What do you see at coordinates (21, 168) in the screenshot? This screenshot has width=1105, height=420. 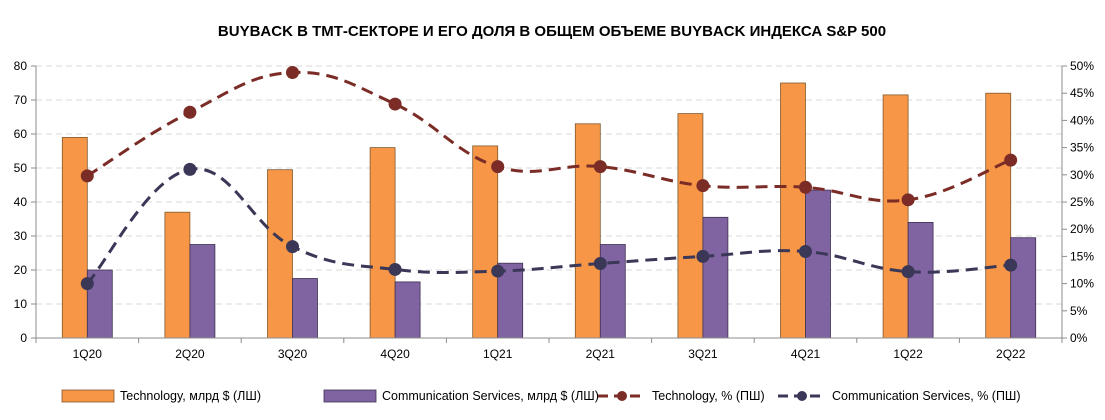 I see `left-tick-label: 50` at bounding box center [21, 168].